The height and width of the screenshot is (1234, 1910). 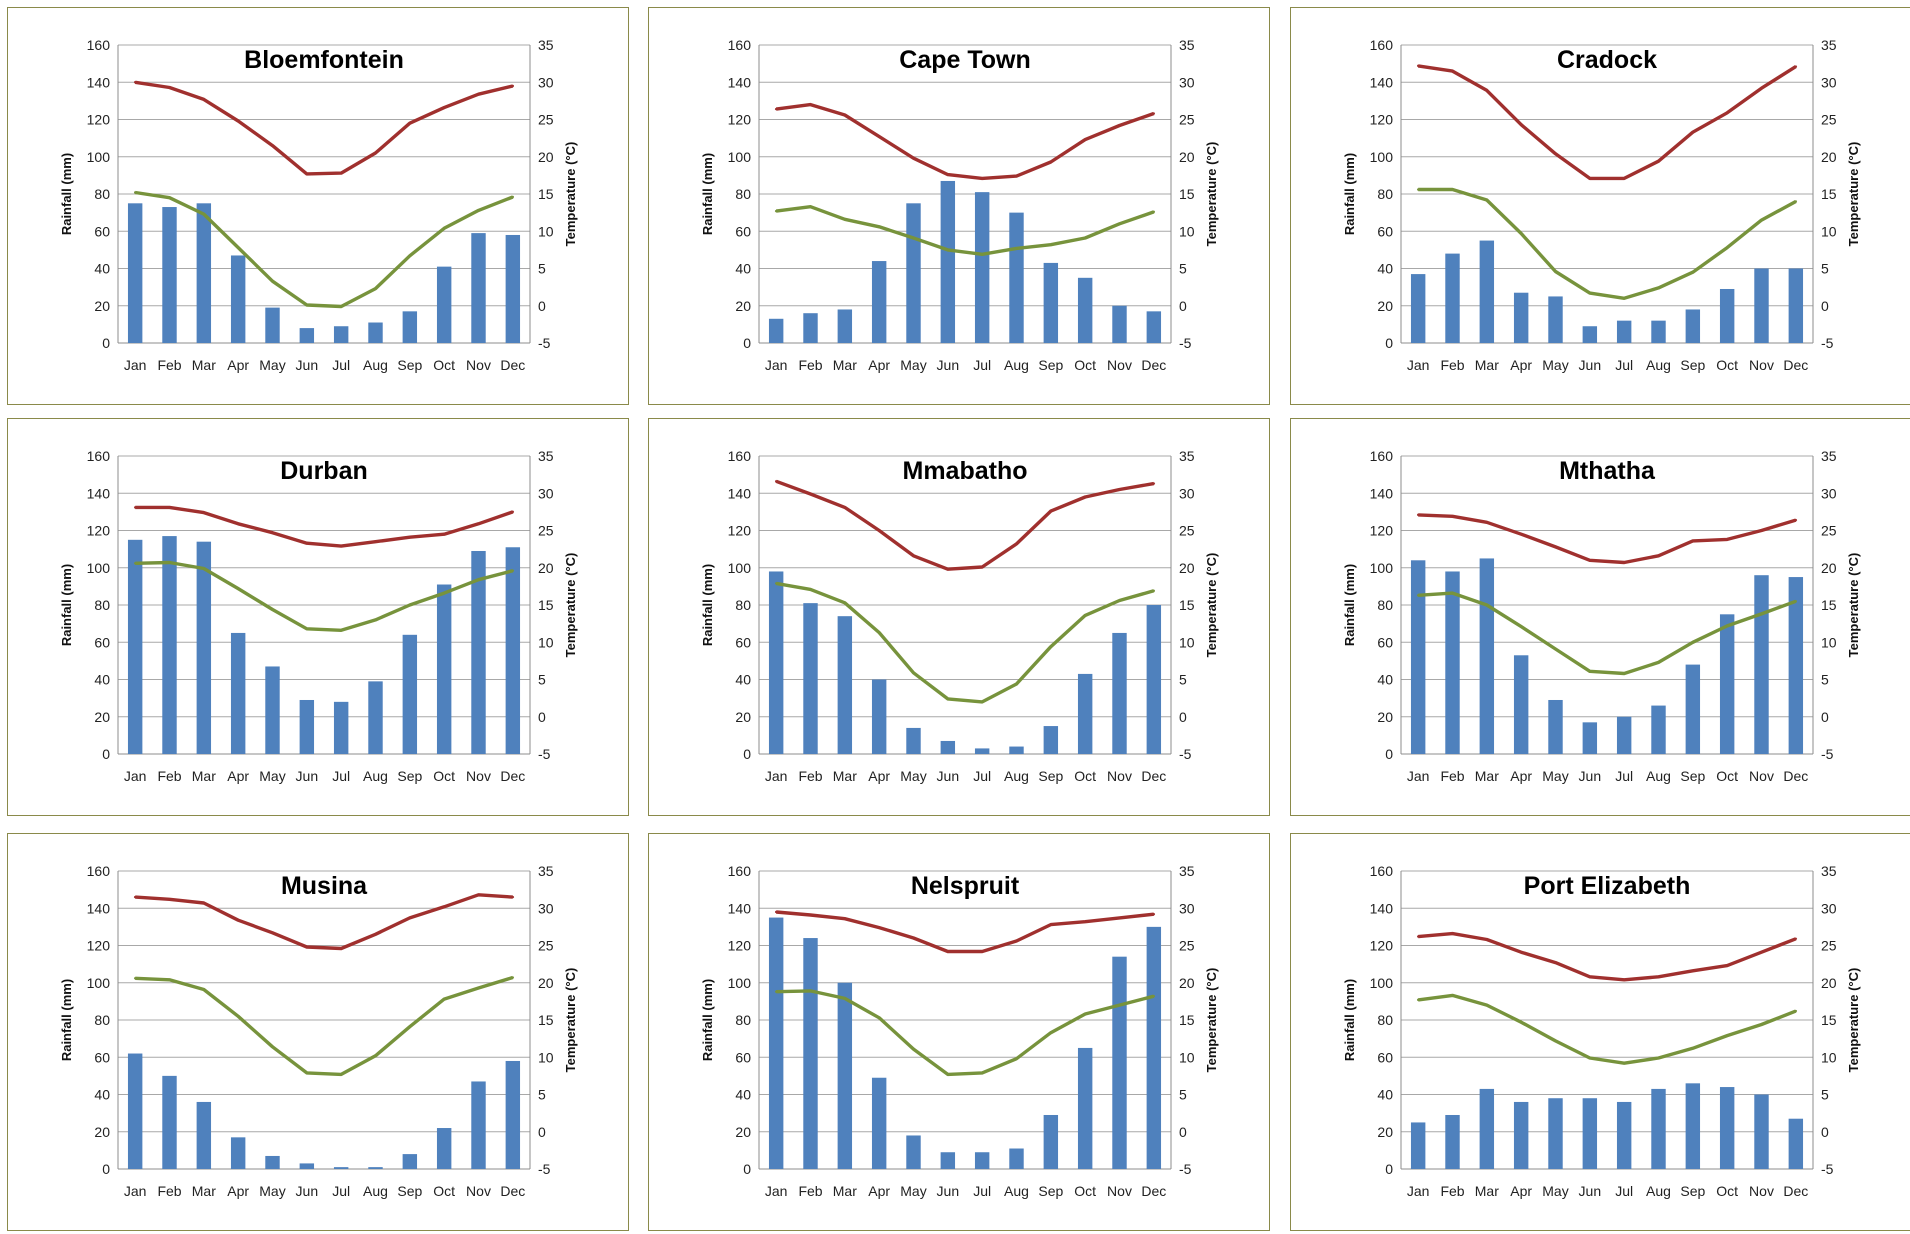 I want to click on y-tick-label: 160, so click(x=740, y=871).